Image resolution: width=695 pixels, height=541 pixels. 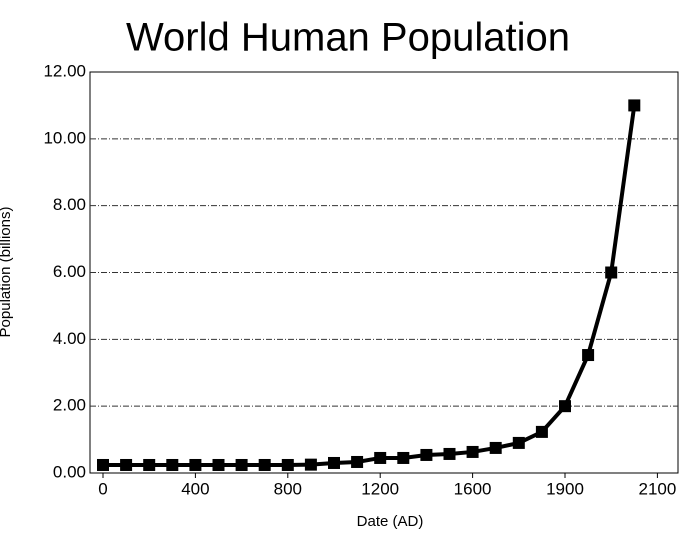 I want to click on x-tick-label: 1600, so click(x=473, y=488).